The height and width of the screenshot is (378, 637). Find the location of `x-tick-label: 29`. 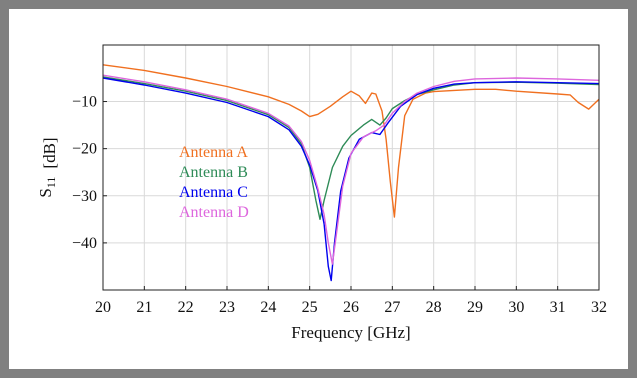

x-tick-label: 29 is located at coordinates (475, 307).